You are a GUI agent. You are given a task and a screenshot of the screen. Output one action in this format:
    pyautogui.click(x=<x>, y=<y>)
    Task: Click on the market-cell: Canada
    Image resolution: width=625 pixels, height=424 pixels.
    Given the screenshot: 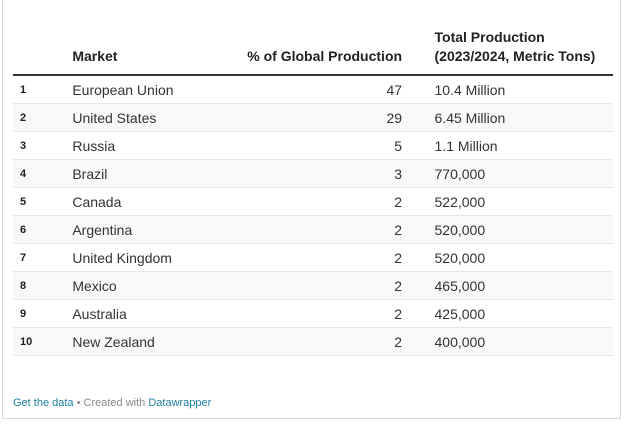 What is the action you would take?
    pyautogui.click(x=146, y=201)
    